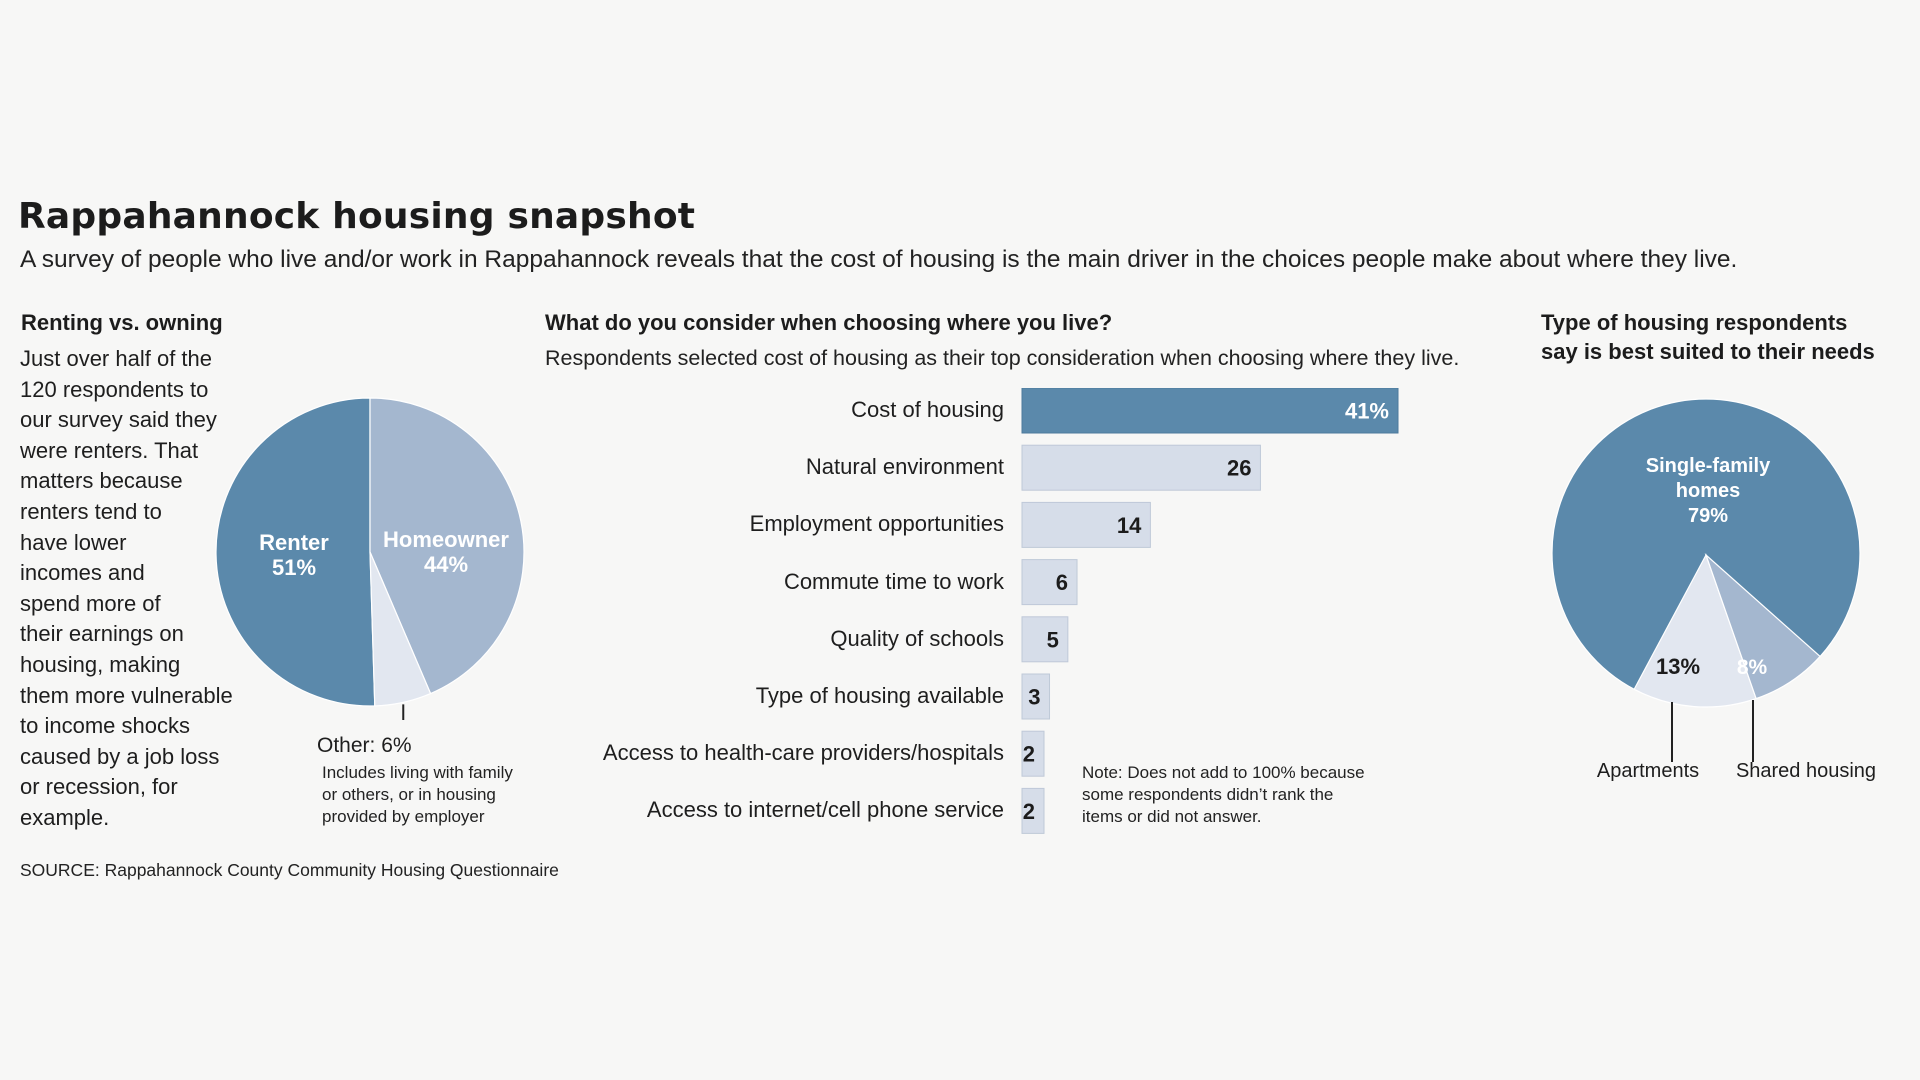  What do you see at coordinates (73, 542) in the screenshot?
I see `renting-body-line: have lower` at bounding box center [73, 542].